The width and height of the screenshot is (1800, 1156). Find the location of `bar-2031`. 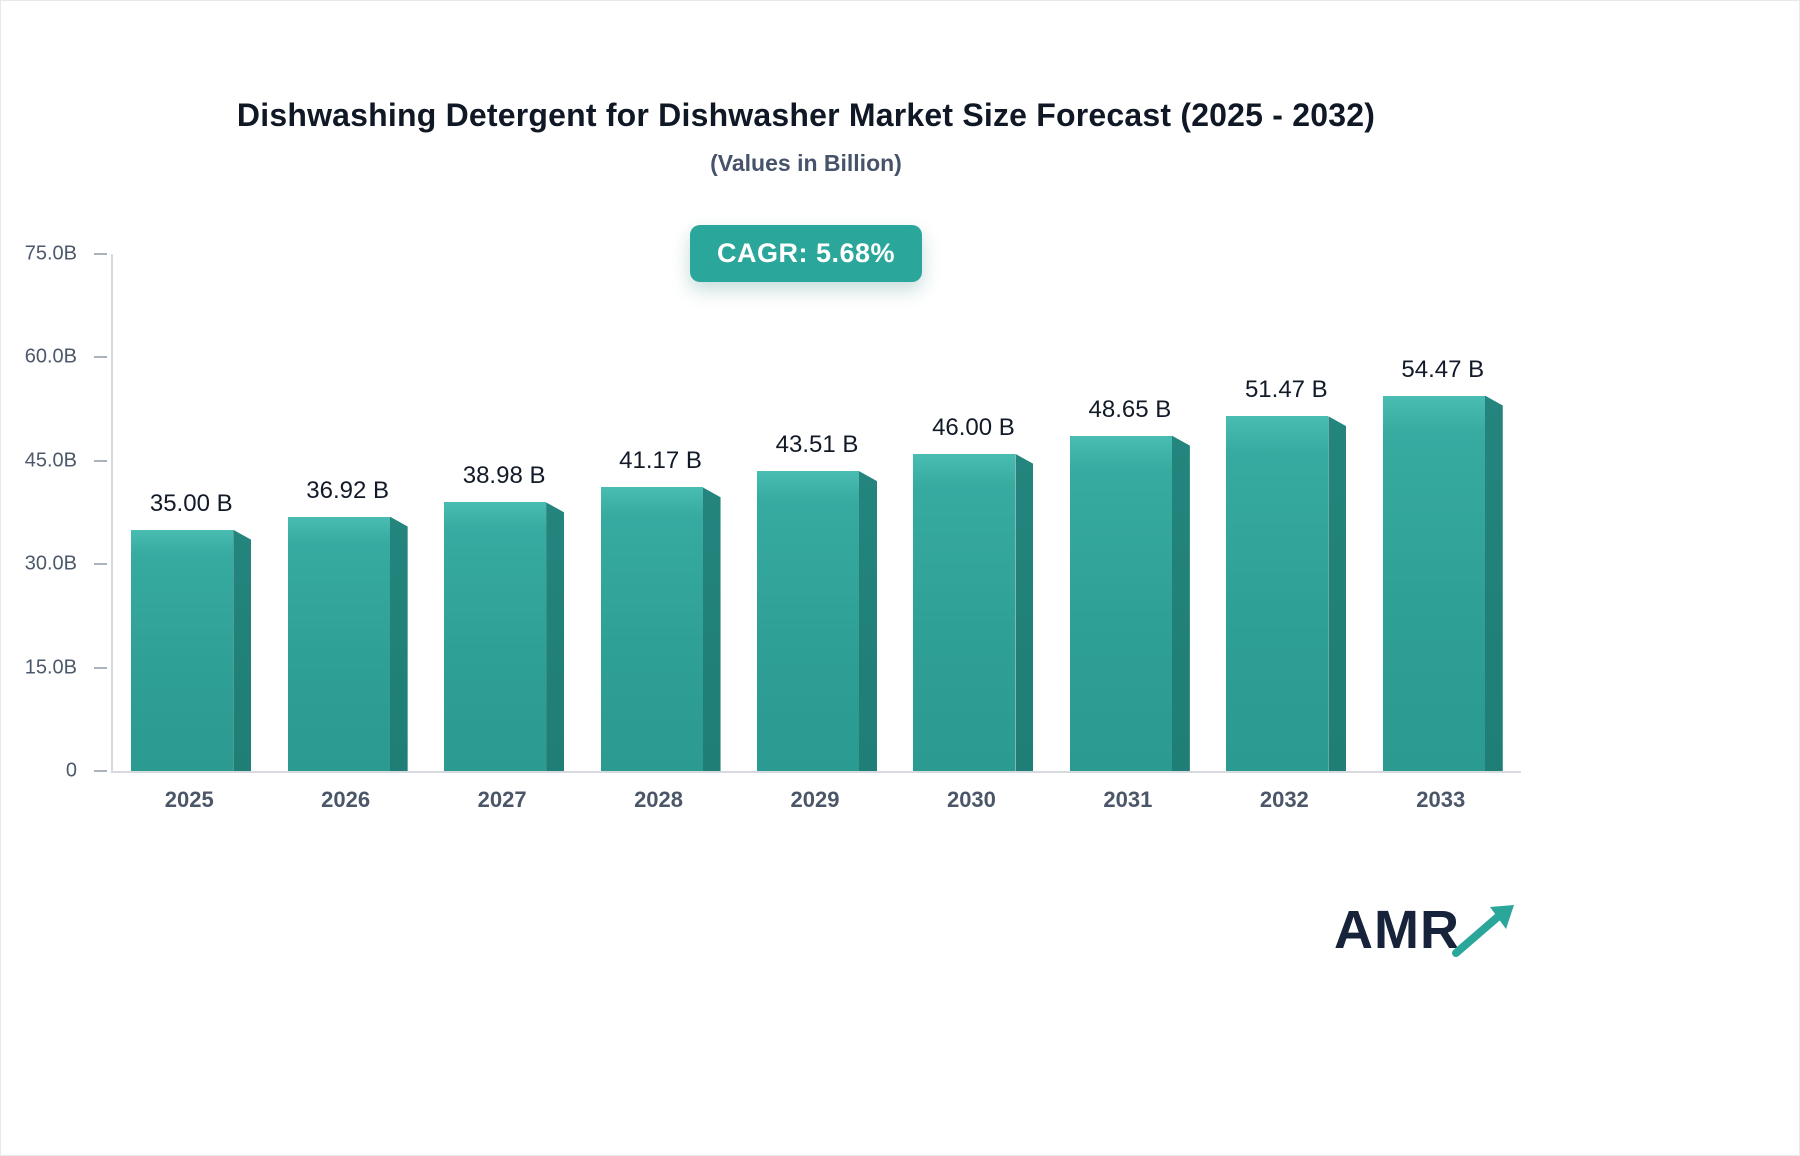

bar-2031 is located at coordinates (1129, 603).